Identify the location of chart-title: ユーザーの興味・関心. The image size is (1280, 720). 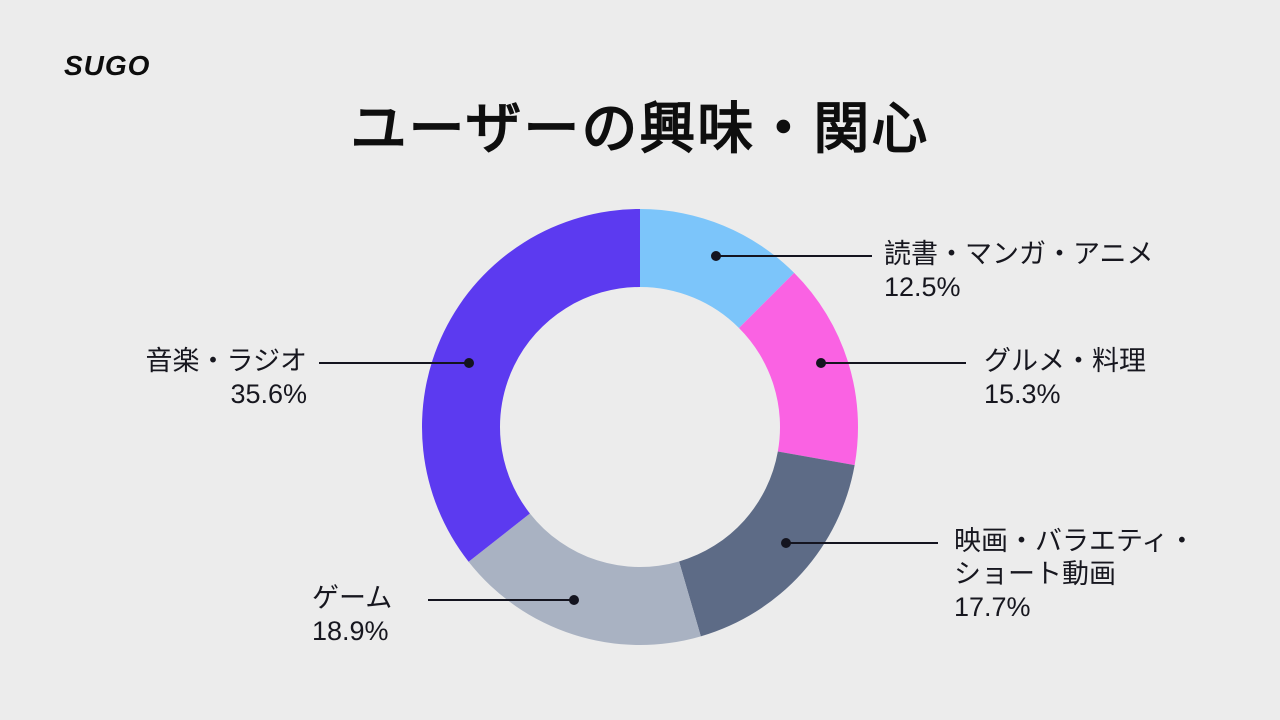
(640, 128).